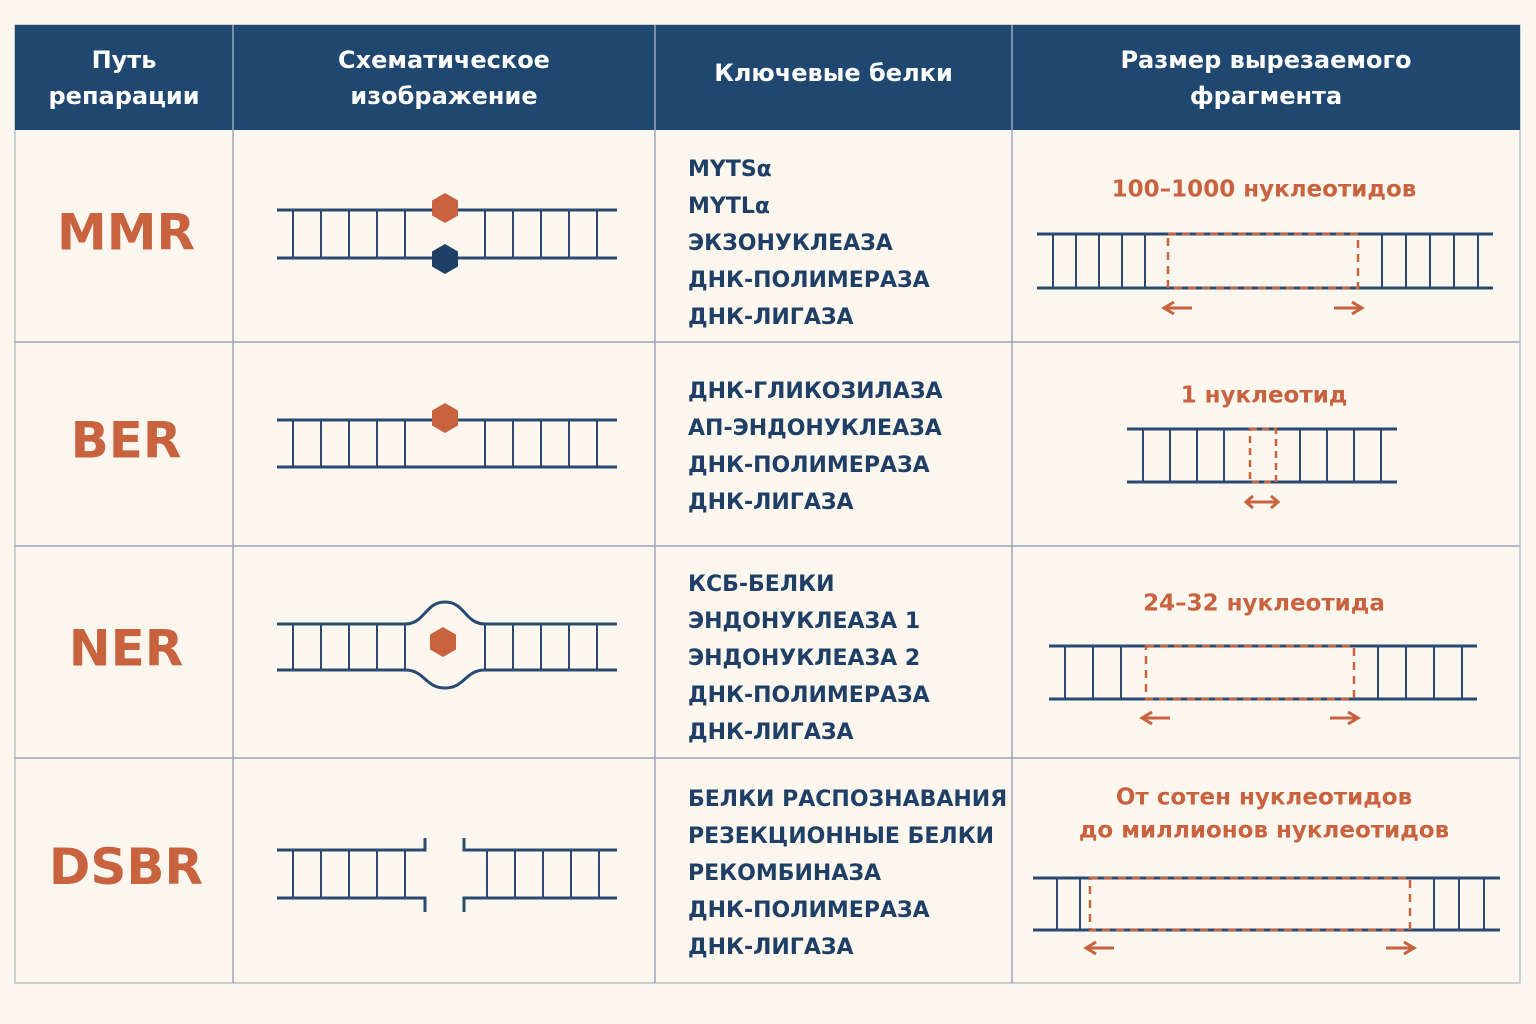 The image size is (1536, 1024). Describe the element at coordinates (1264, 604) in the screenshot. I see `fragment-size: 24–32 нуклеотида` at that location.